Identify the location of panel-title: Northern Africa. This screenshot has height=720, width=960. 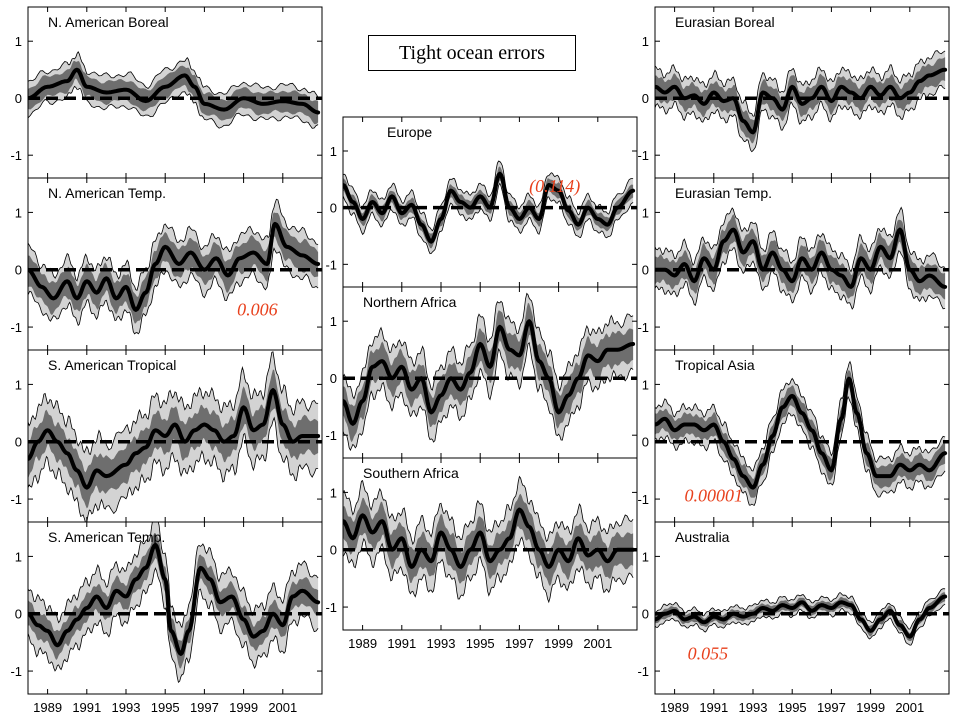
(410, 302).